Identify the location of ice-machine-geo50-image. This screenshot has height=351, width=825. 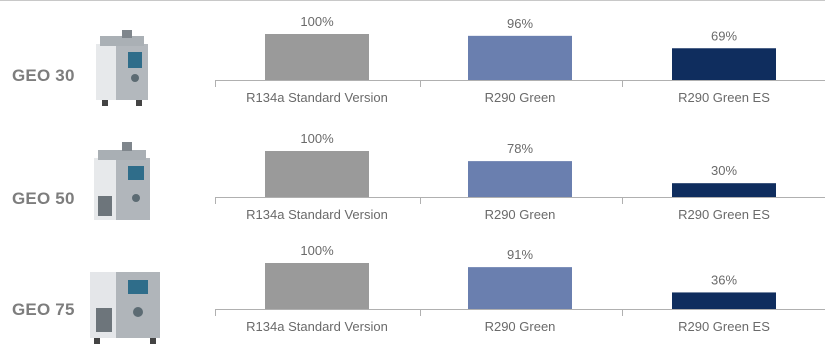
(122, 181).